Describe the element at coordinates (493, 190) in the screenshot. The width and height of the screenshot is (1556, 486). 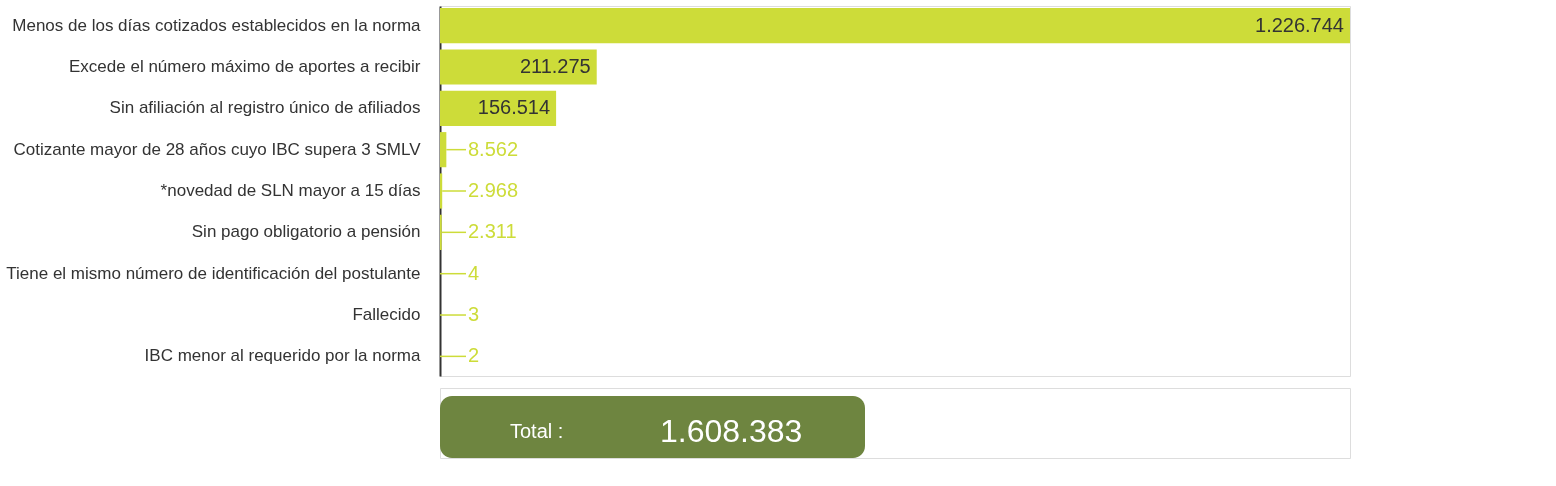
I see `data-label: 2.968` at that location.